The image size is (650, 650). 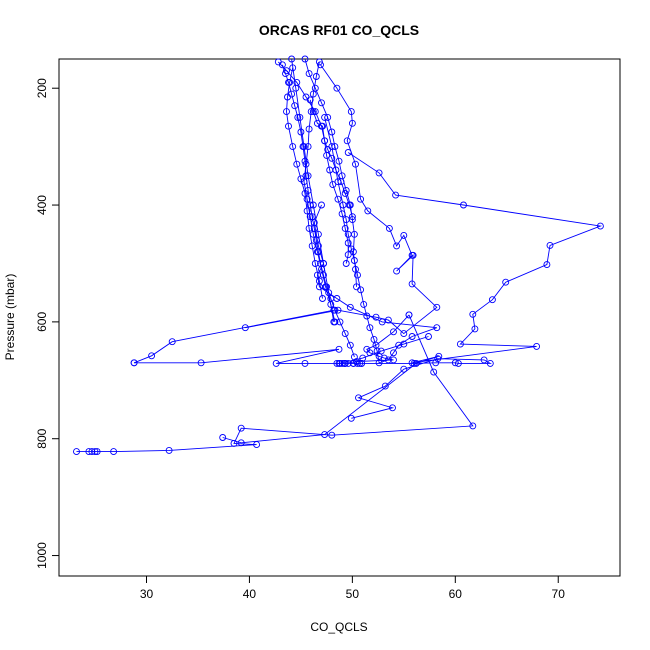 What do you see at coordinates (559, 594) in the screenshot?
I see `x-tick-label: 70` at bounding box center [559, 594].